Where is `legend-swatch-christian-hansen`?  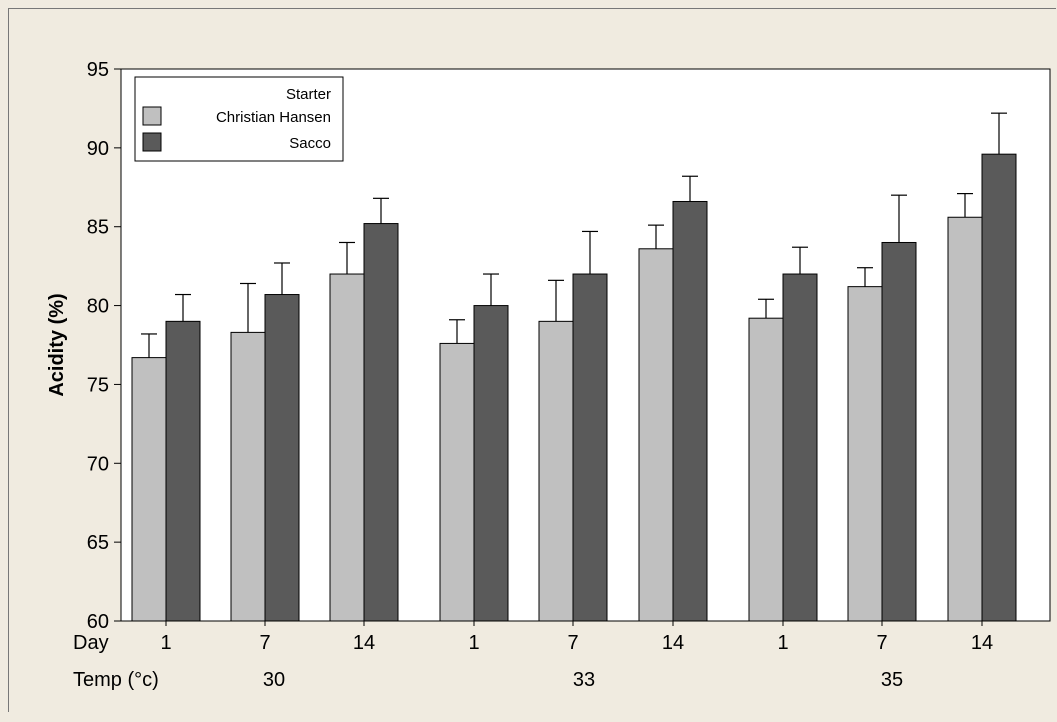
legend-swatch-christian-hansen is located at coordinates (152, 116).